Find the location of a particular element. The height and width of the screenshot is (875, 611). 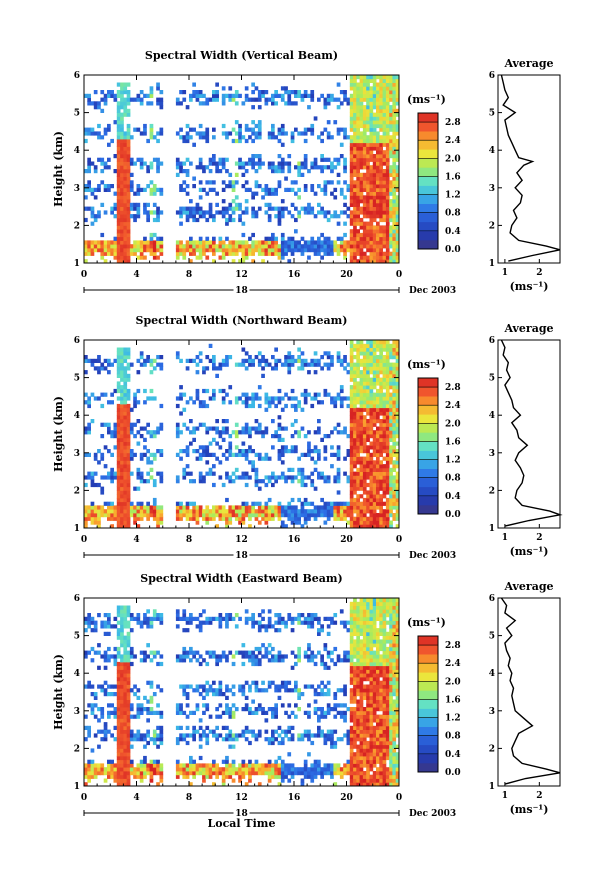

colorbar-band is located at coordinates (428, 437).